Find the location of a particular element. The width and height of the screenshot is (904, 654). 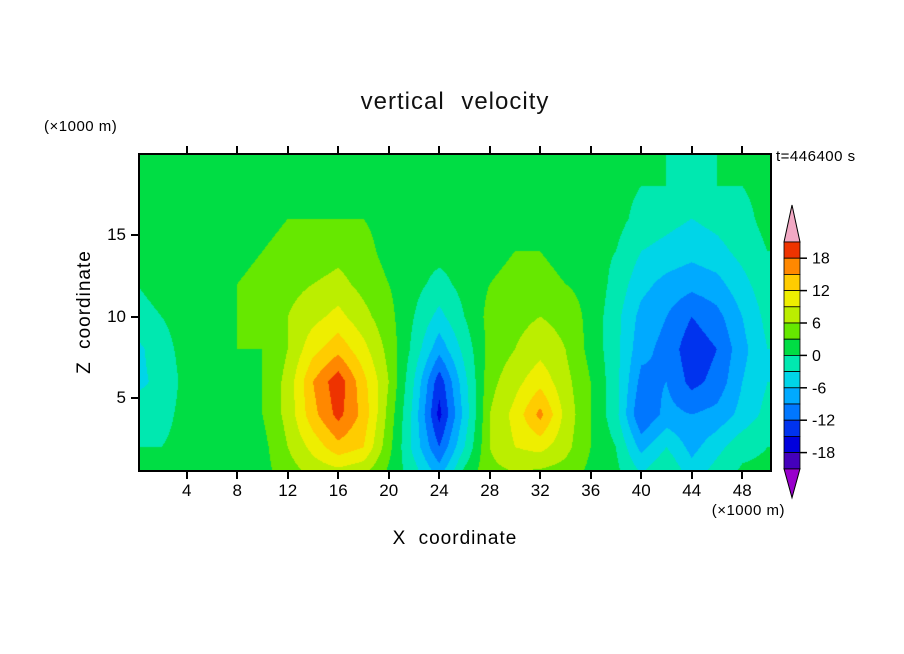

colorbar-label: 6 is located at coordinates (816, 324).